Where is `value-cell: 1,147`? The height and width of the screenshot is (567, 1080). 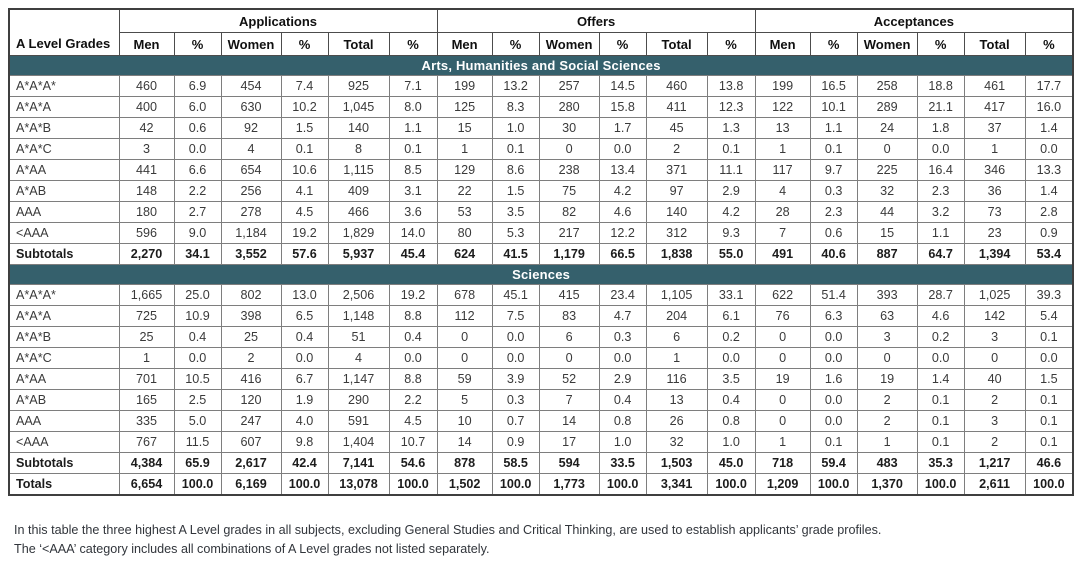 value-cell: 1,147 is located at coordinates (358, 379).